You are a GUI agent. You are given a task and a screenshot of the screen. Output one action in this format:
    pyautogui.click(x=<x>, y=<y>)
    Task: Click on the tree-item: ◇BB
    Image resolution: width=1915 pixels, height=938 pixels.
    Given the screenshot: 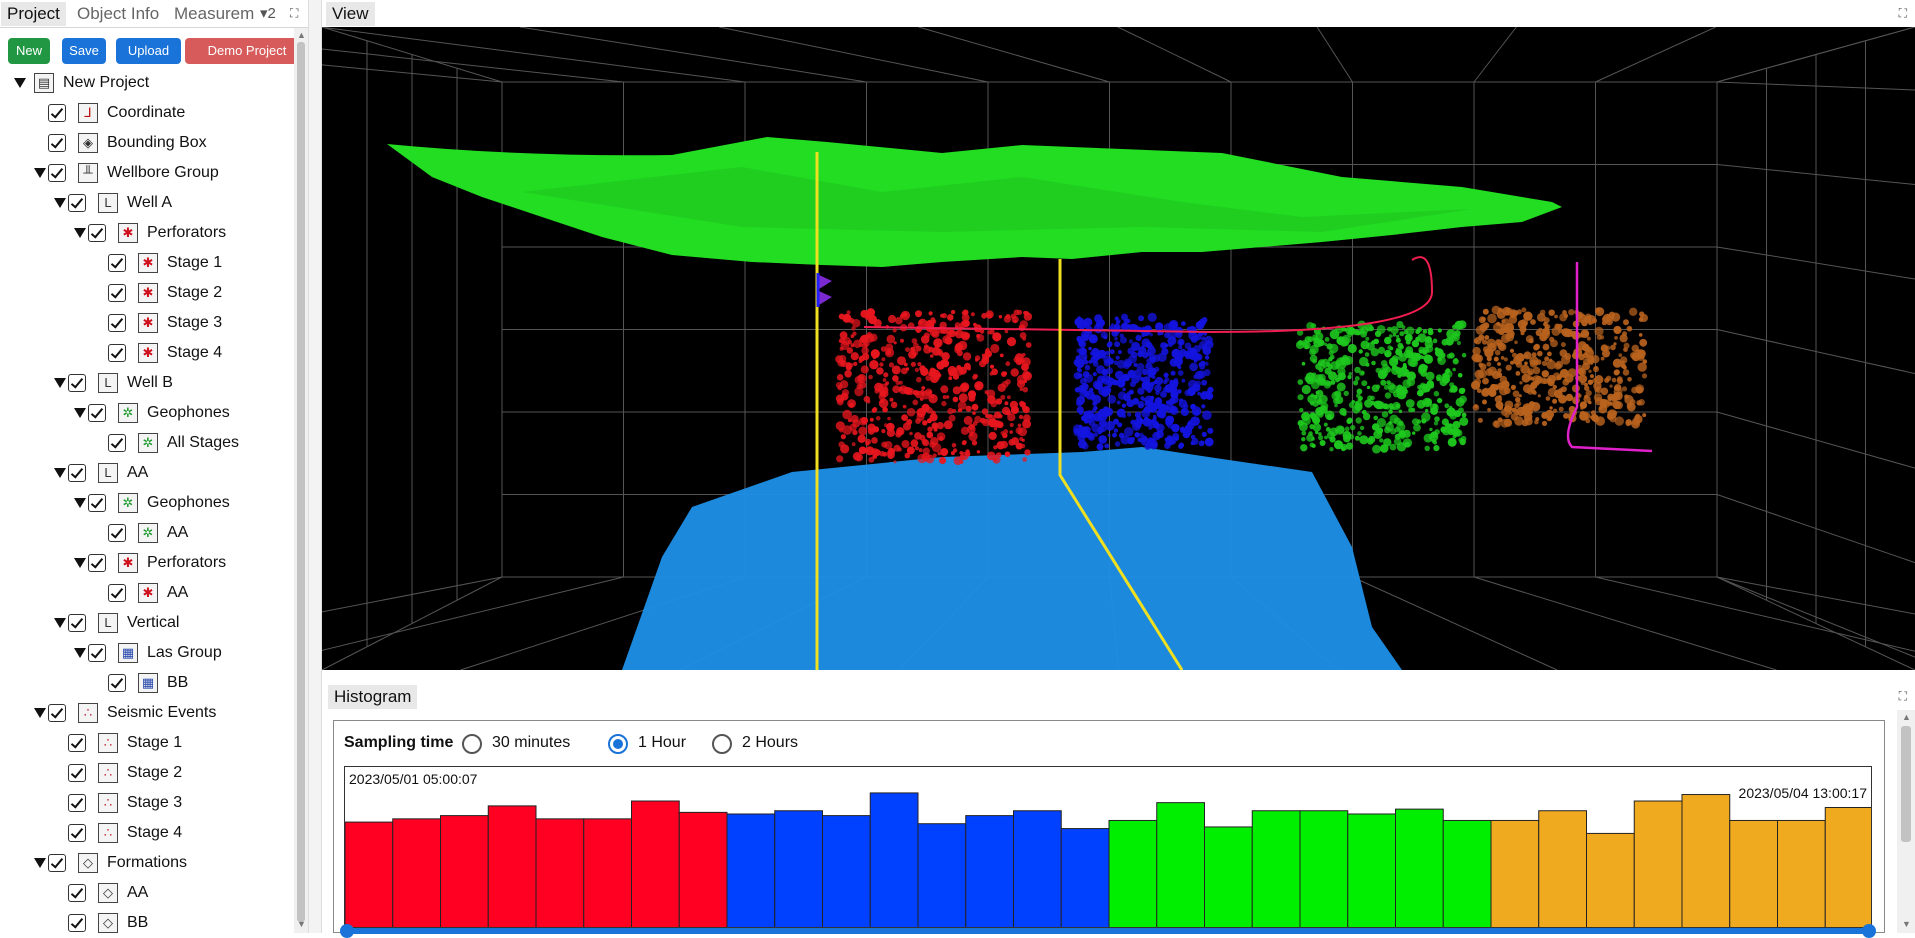 What is the action you would take?
    pyautogui.click(x=147, y=921)
    